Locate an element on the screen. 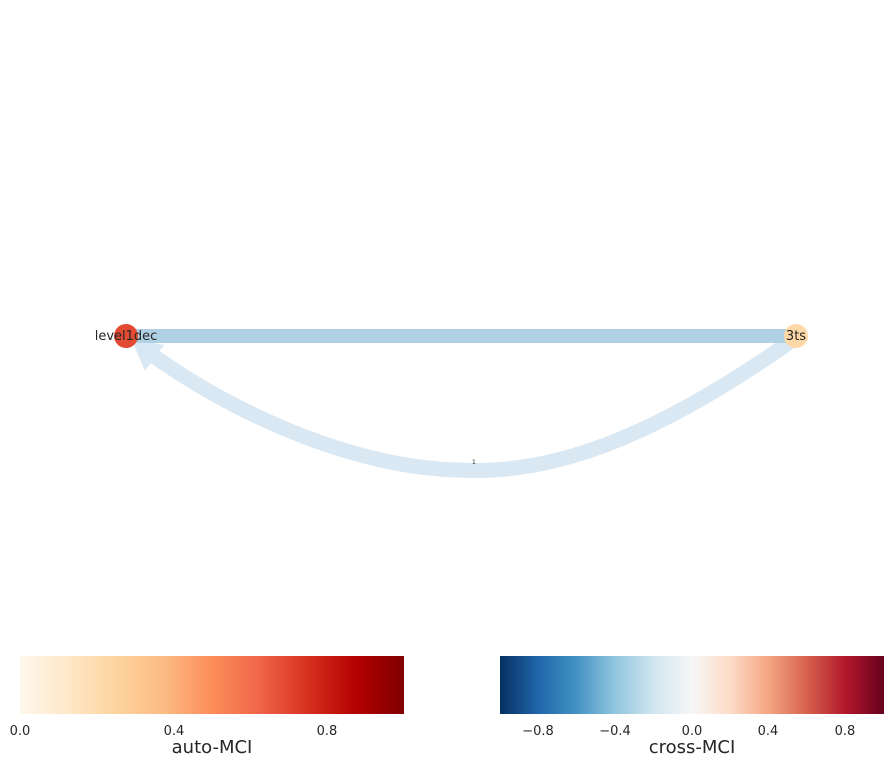 The height and width of the screenshot is (766, 894). node-level1dec-label: level1dec is located at coordinates (126, 336).